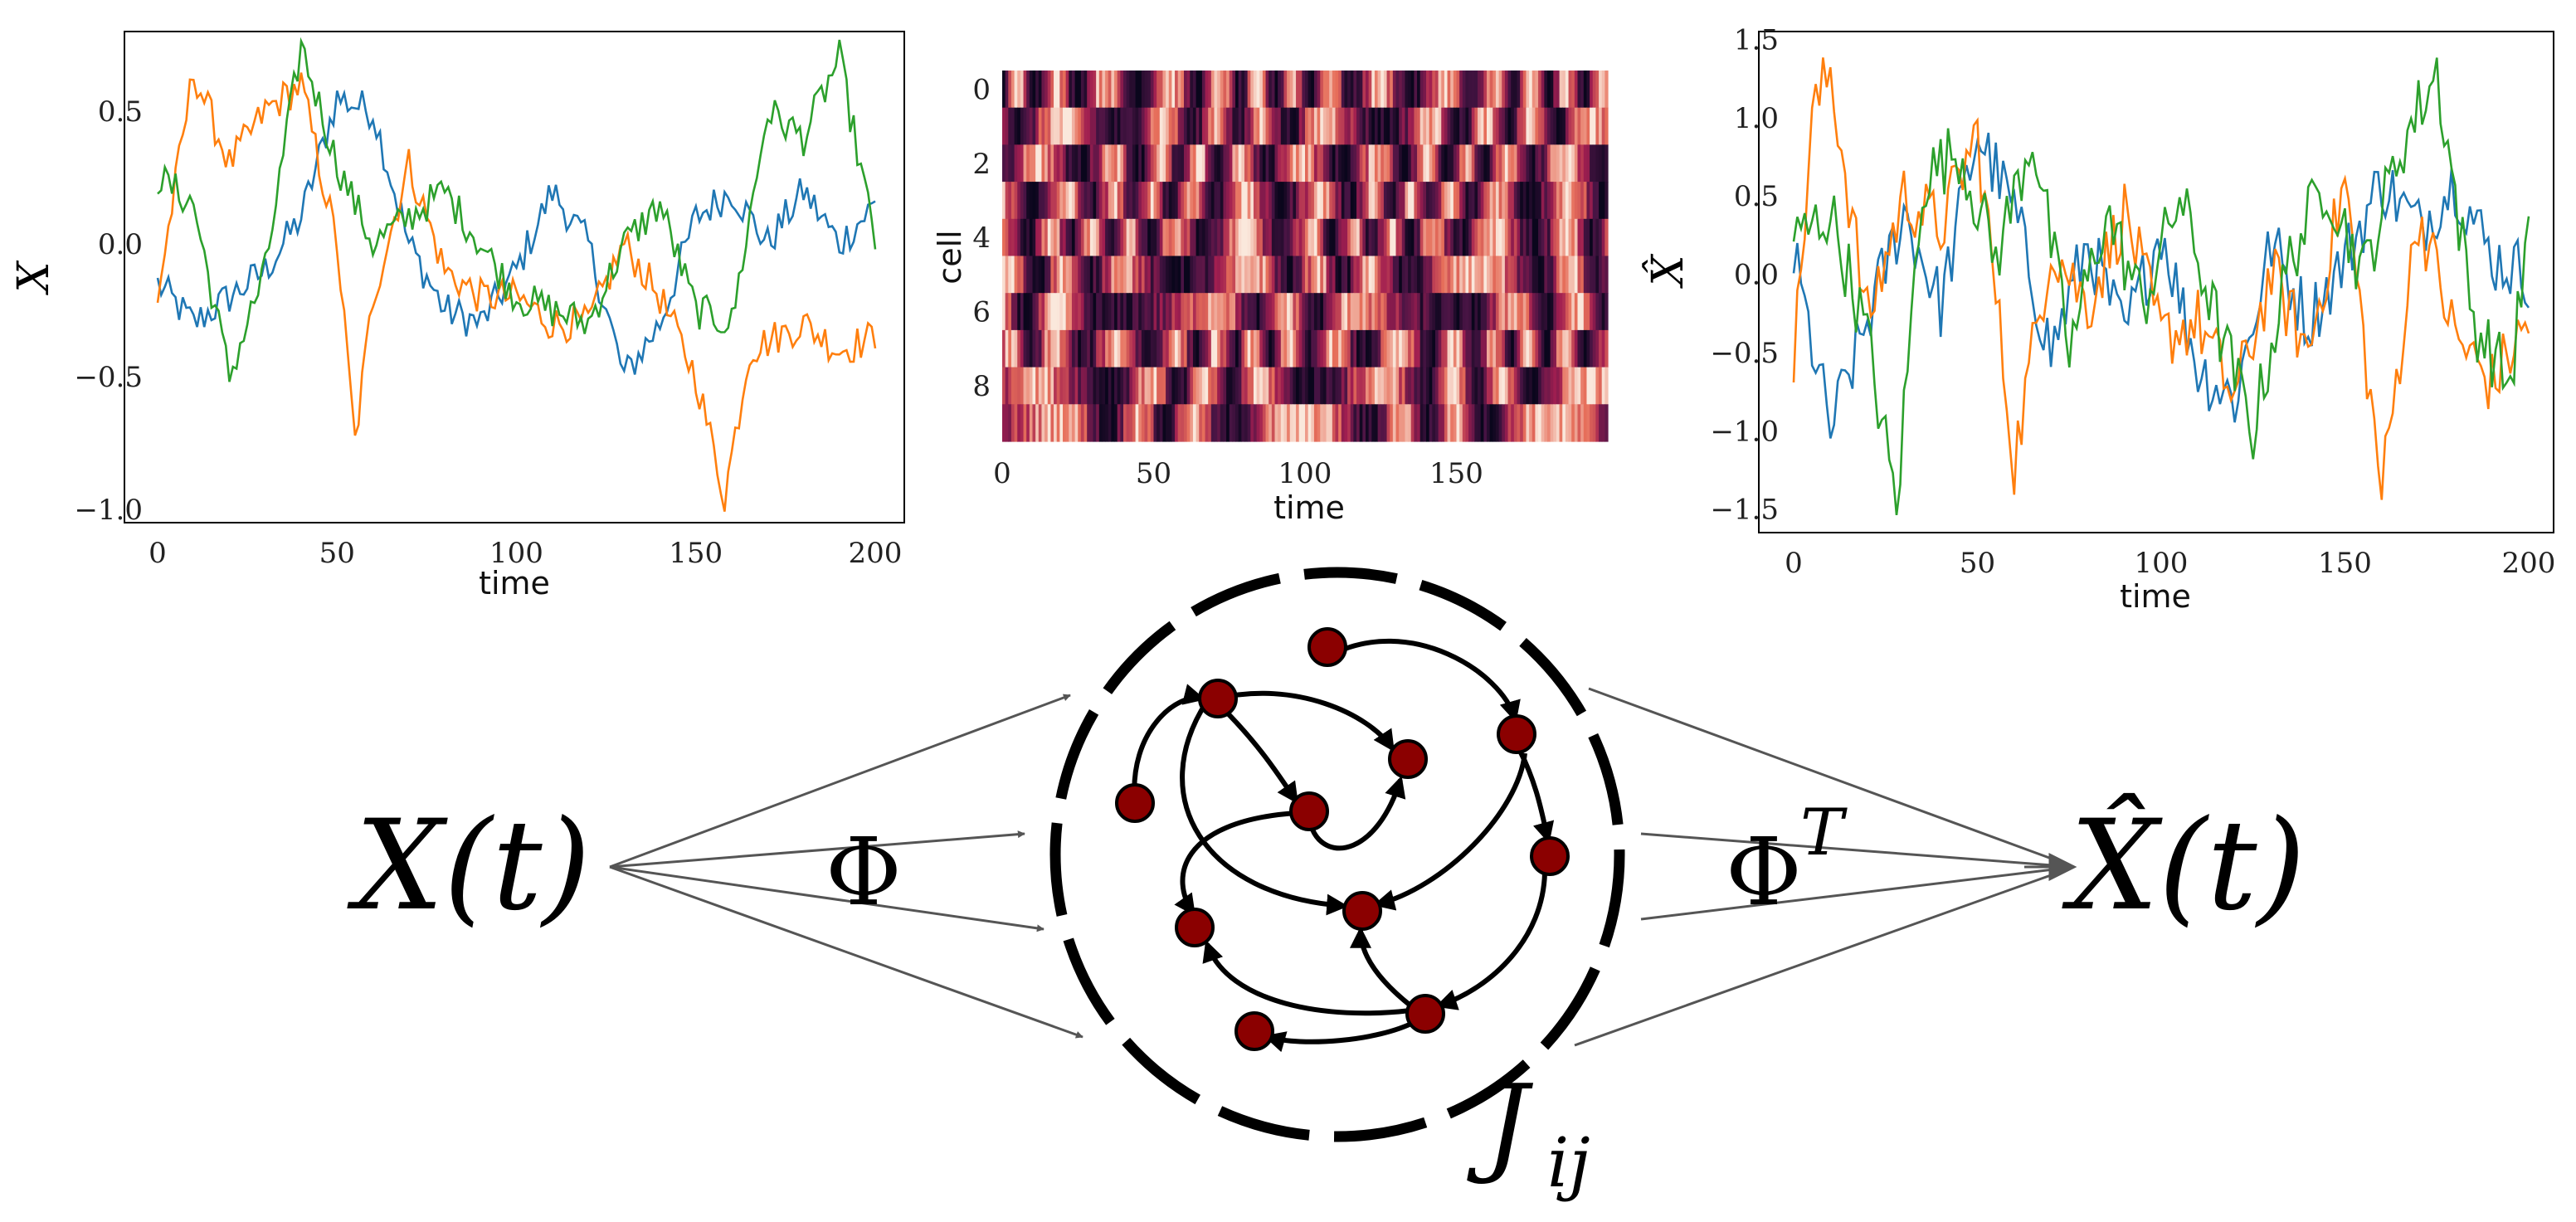 Image resolution: width=2576 pixels, height=1222 pixels. Describe the element at coordinates (981, 386) in the screenshot. I see `y-tick-label: 8` at that location.